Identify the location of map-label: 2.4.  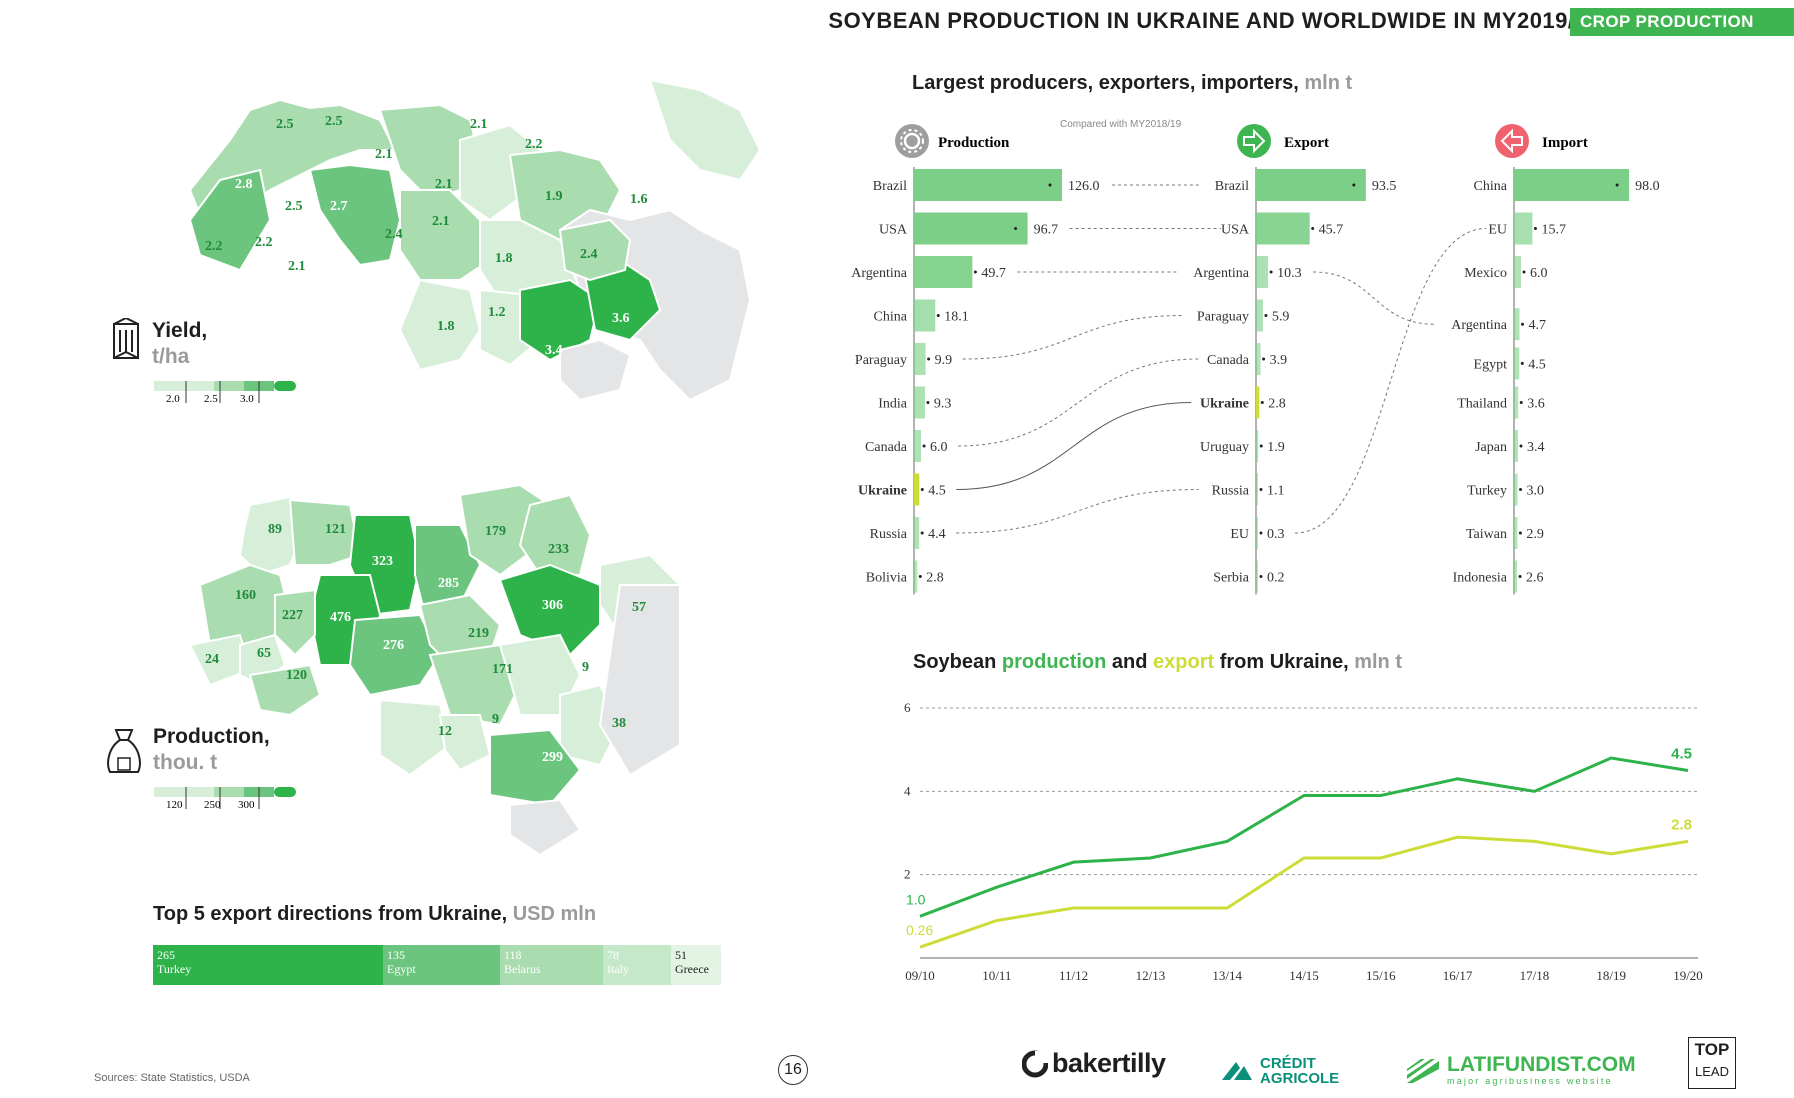
(394, 234).